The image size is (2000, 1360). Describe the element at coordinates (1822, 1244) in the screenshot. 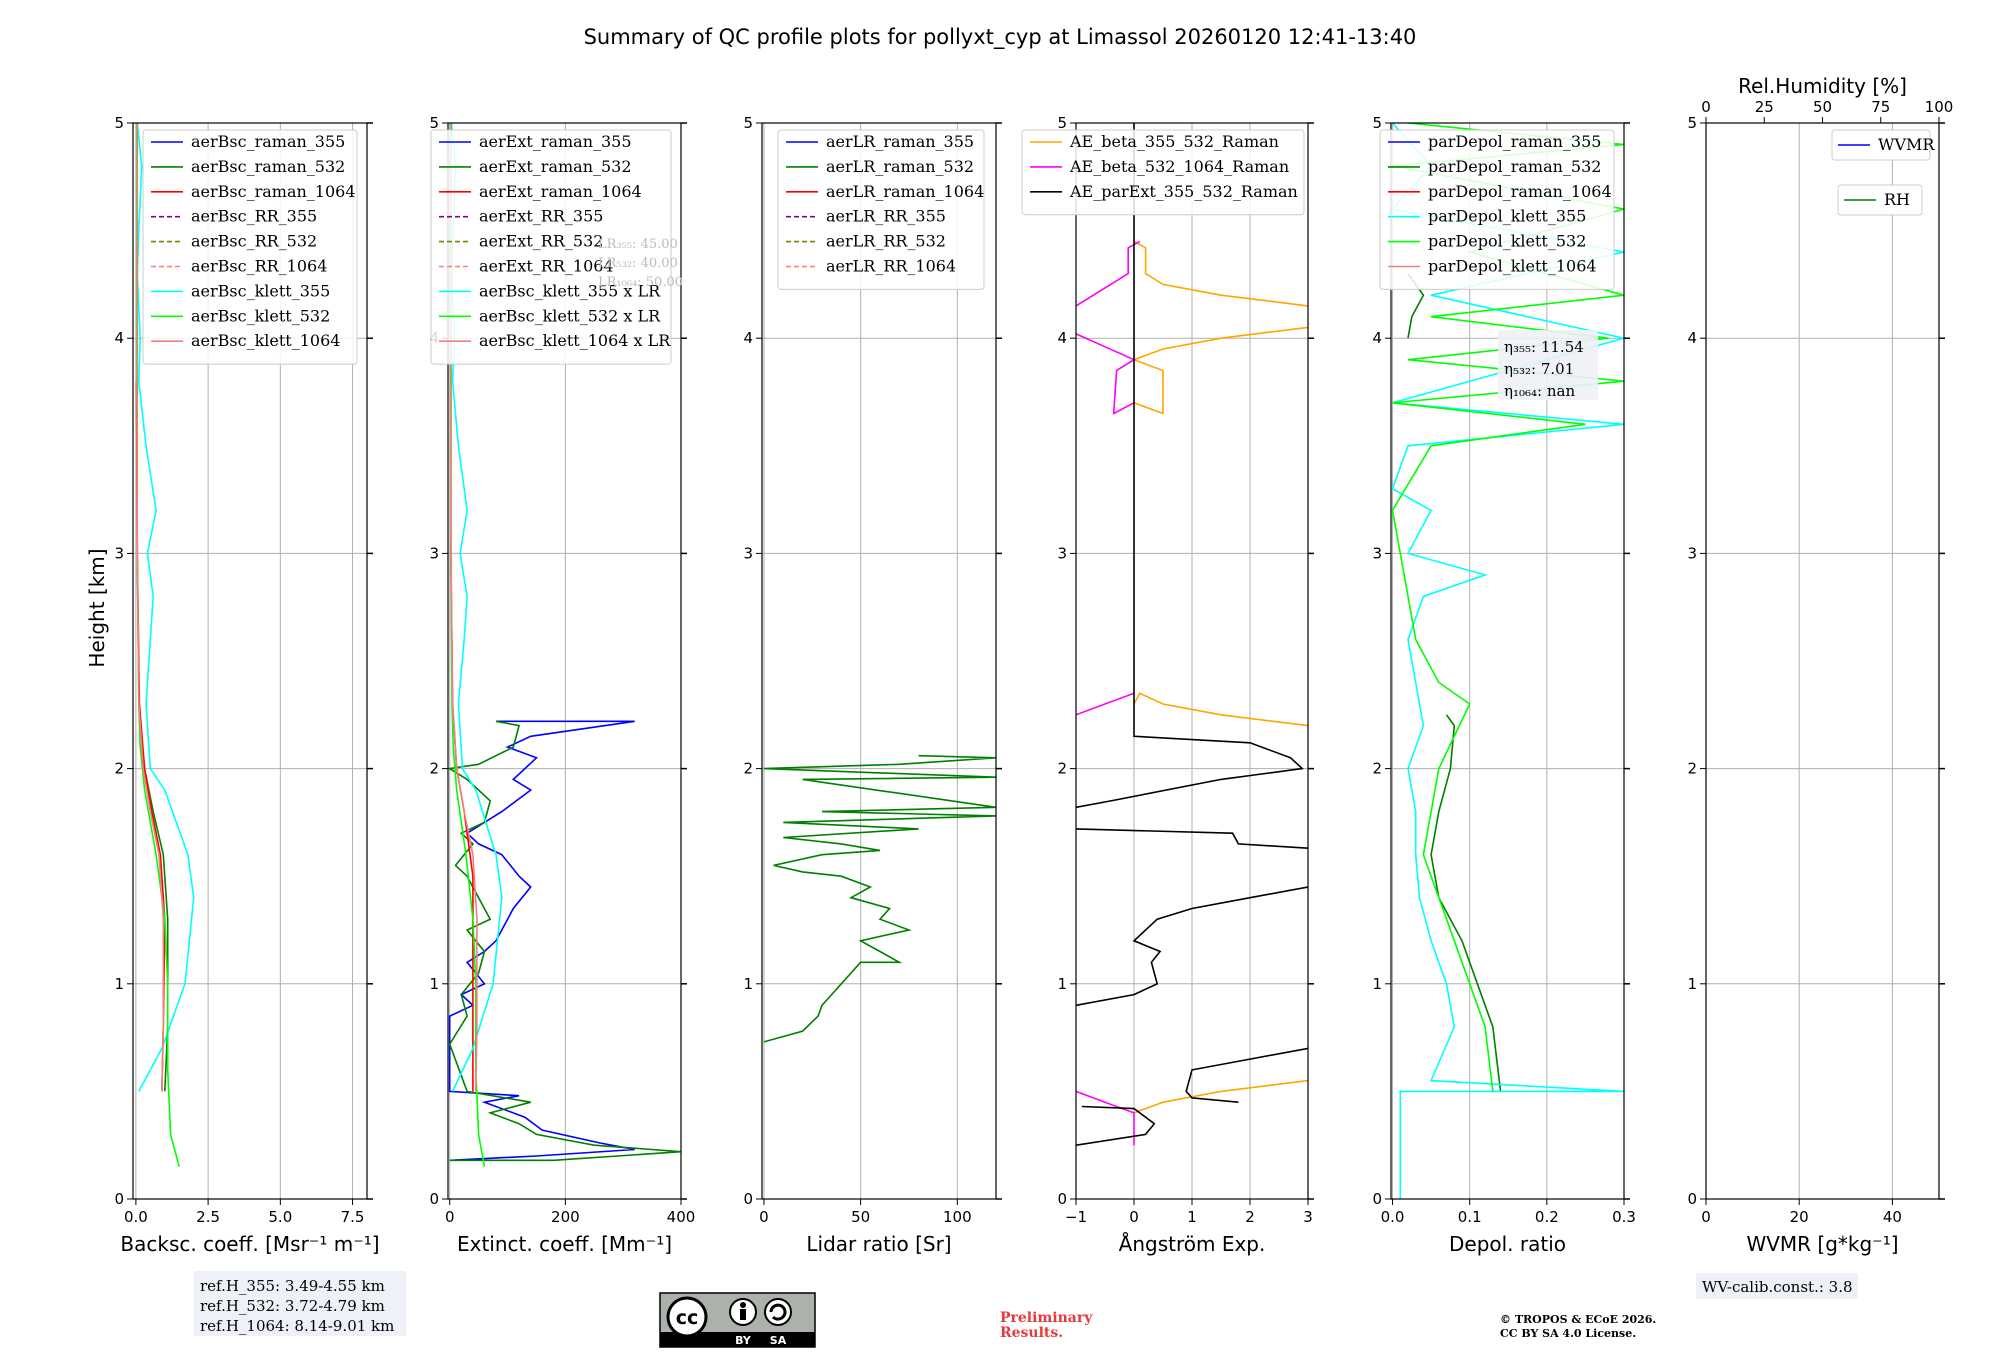

I see `x-axis-label: WVMR [g*kg⁻¹]` at that location.